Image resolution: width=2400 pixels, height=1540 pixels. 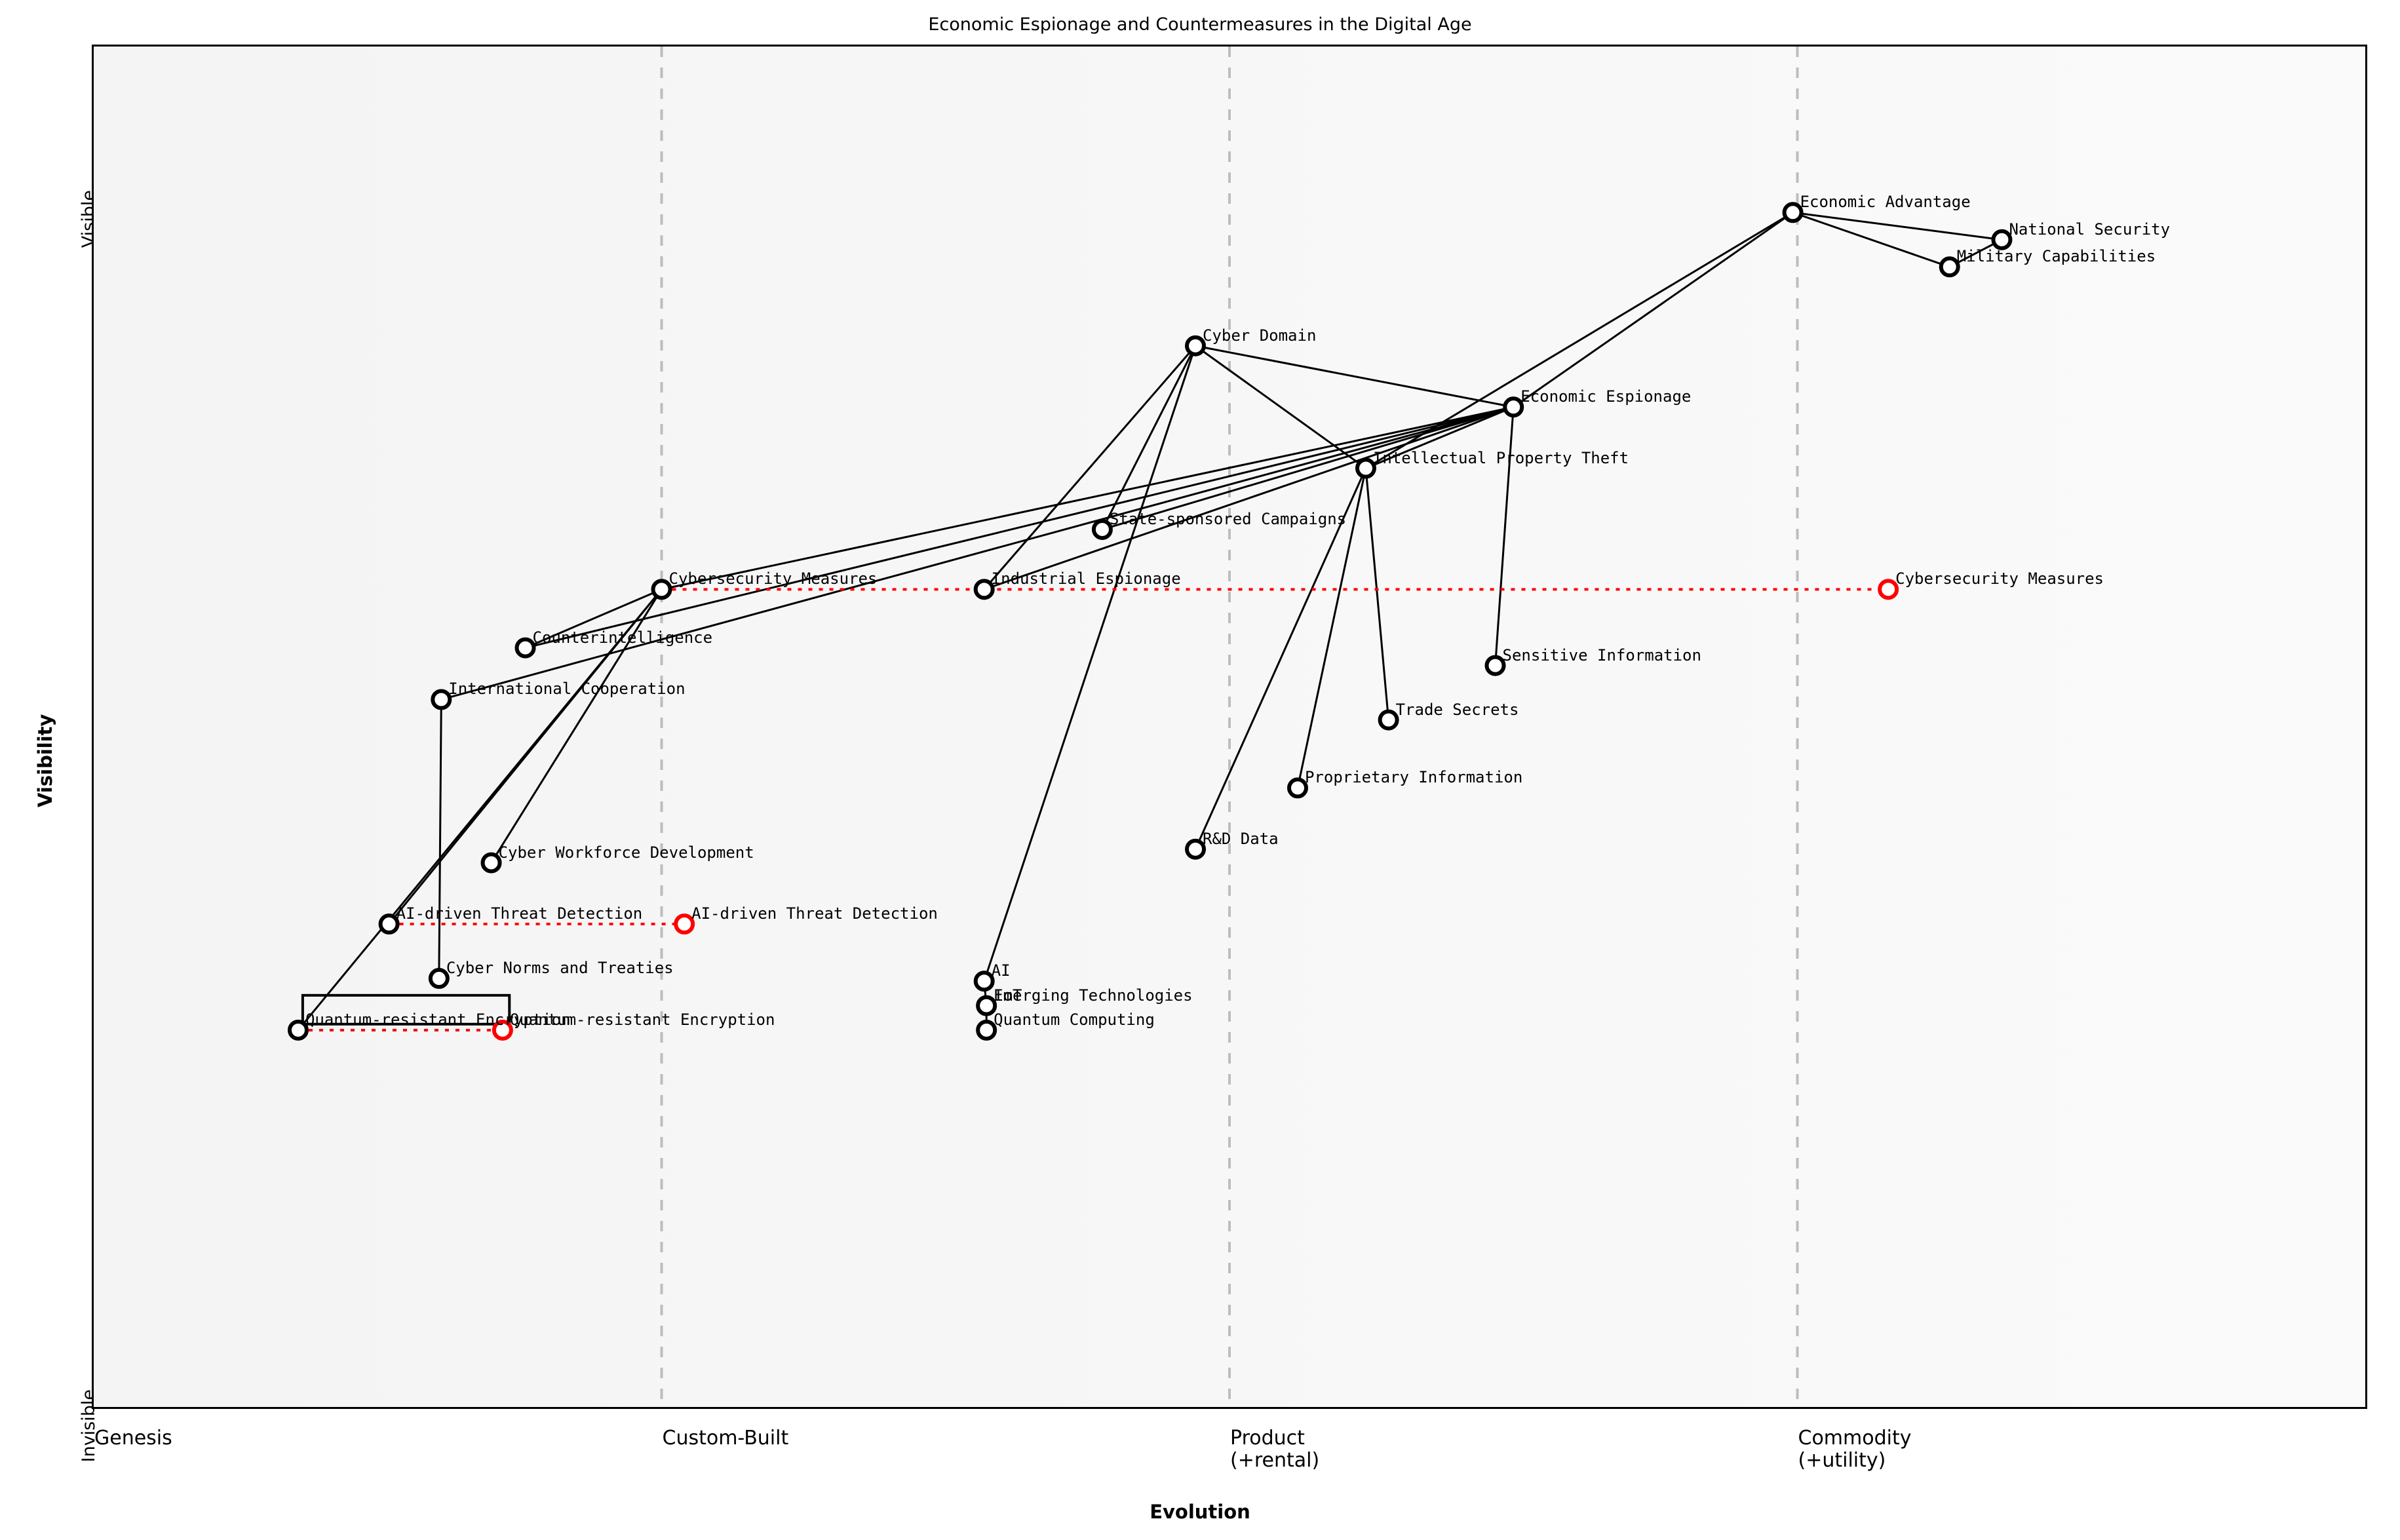 I want to click on node-military_capabilities, so click(x=1949, y=267).